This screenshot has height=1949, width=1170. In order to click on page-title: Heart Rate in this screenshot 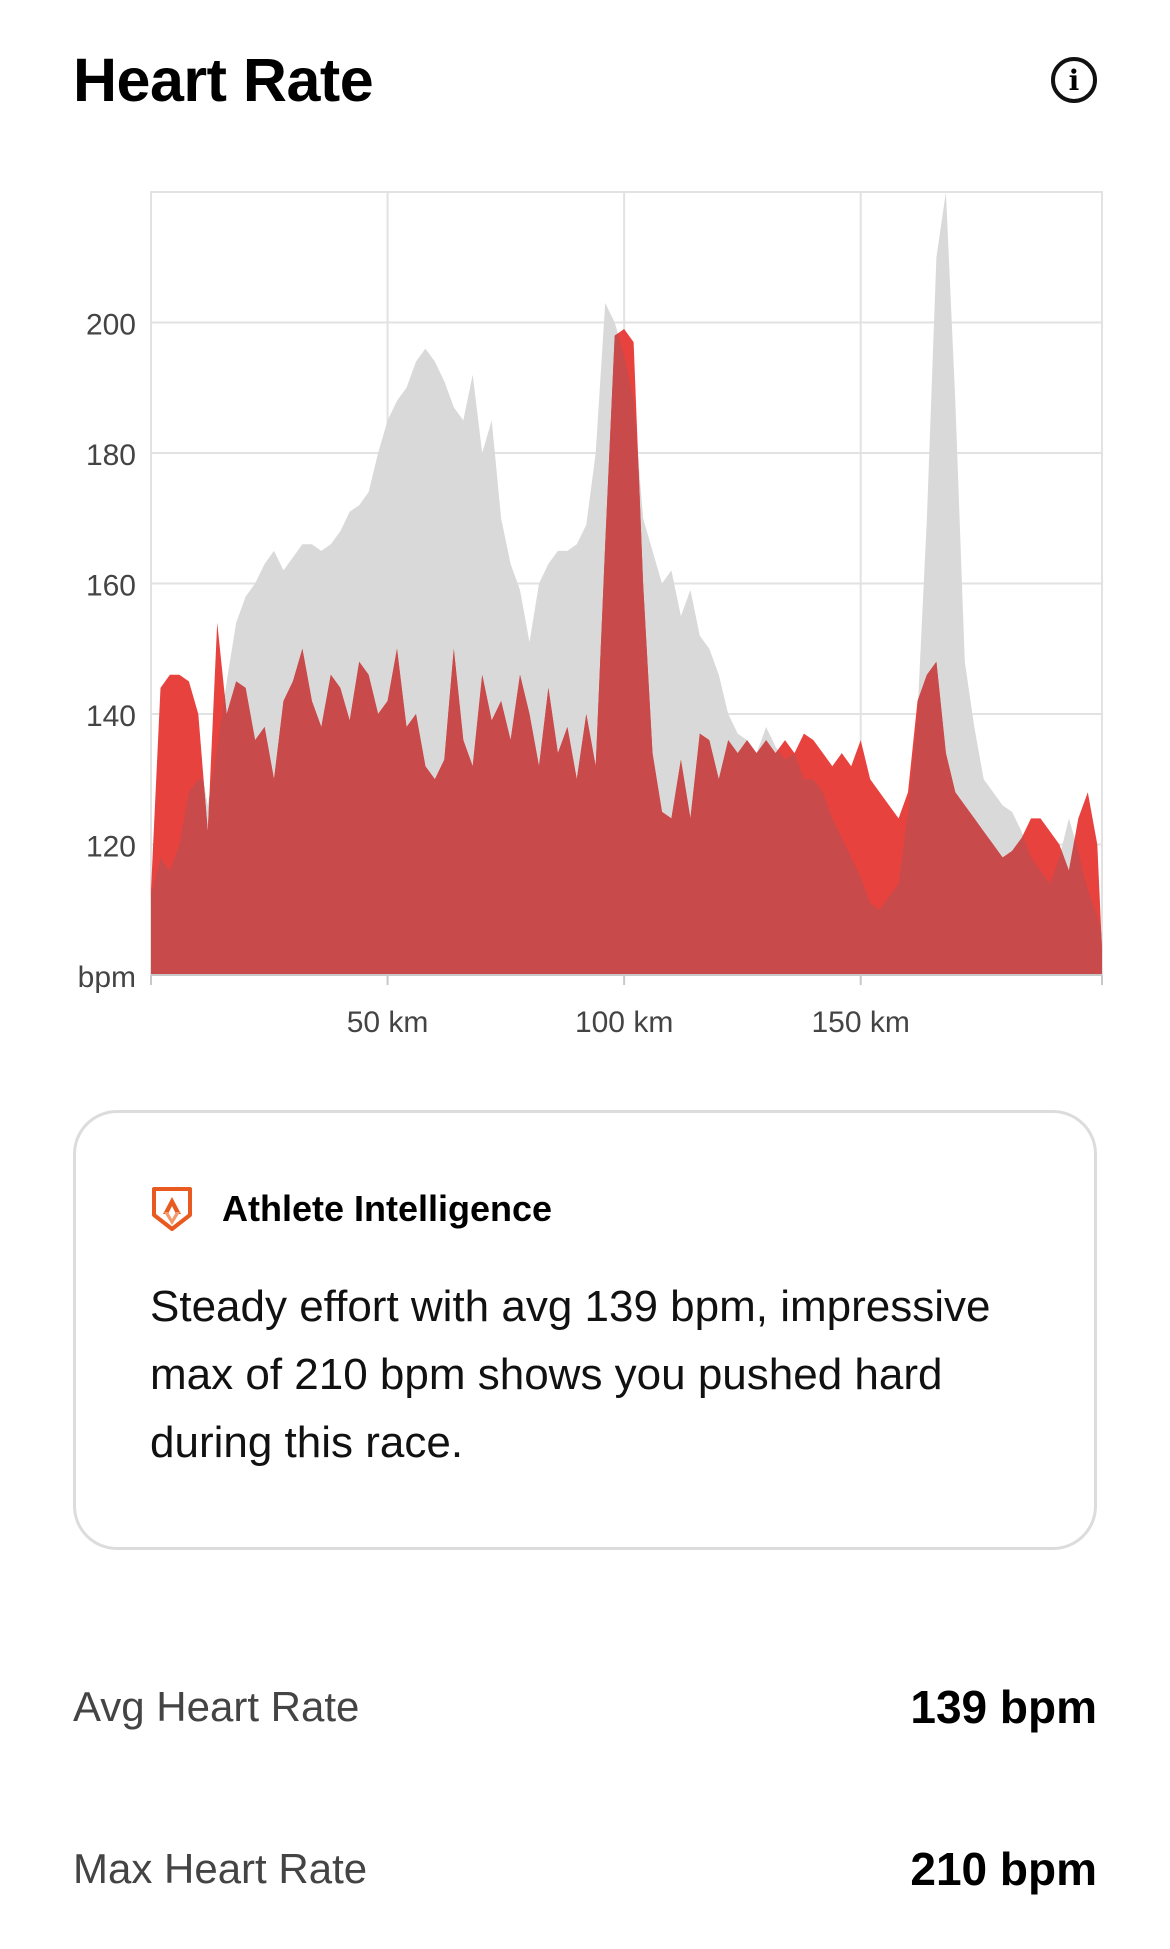, I will do `click(223, 80)`.